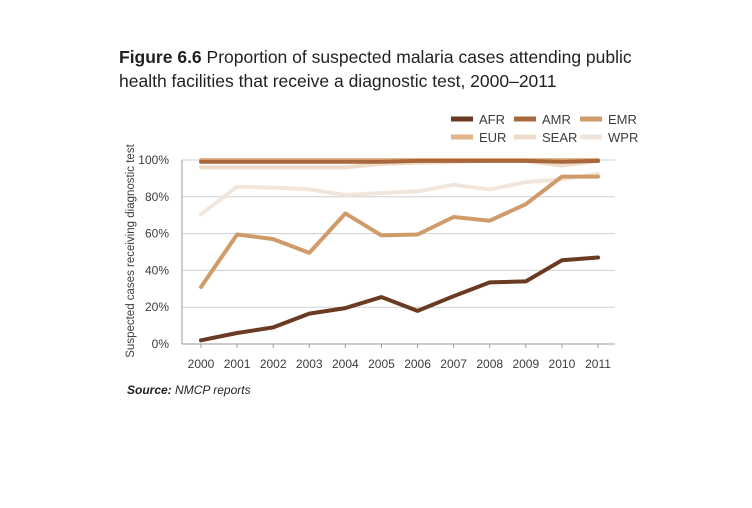  What do you see at coordinates (161, 344) in the screenshot?
I see `y-tick-label: 0%` at bounding box center [161, 344].